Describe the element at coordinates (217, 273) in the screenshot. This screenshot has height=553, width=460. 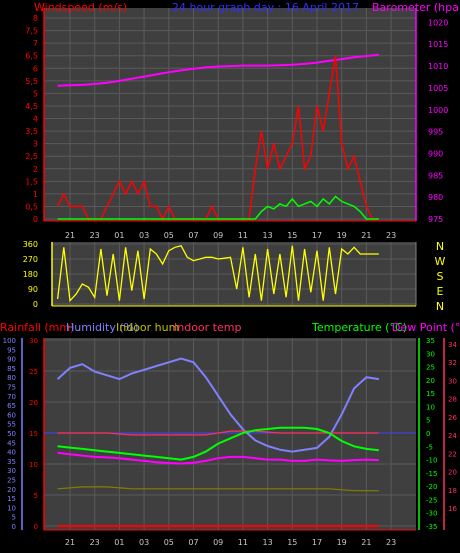
I see `series-line-wind-direction` at that location.